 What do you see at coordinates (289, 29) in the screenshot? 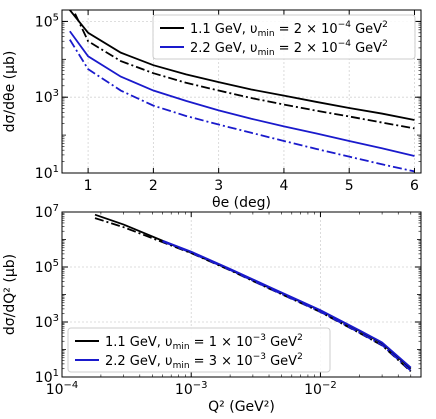
I see `legend-entry: 1.1 GeV, υmin = 2 × 10−4 GeV2` at bounding box center [289, 29].